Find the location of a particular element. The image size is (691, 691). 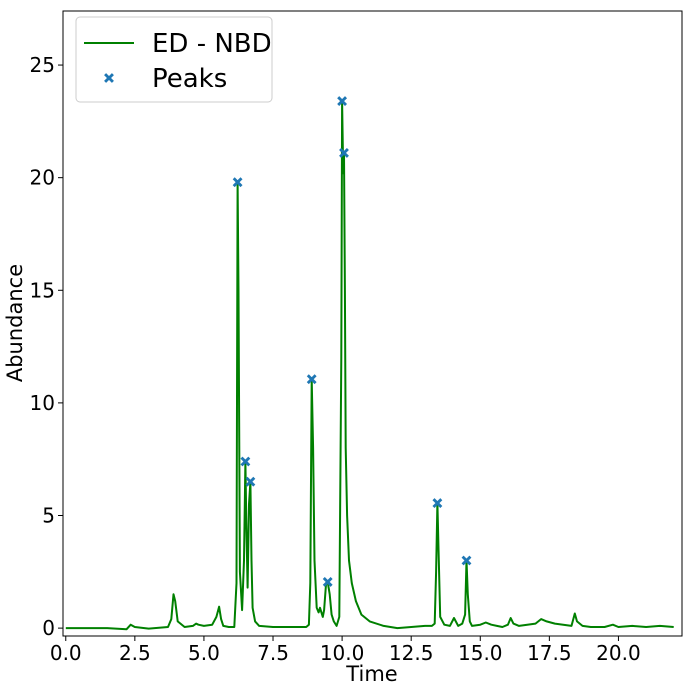

legend-peak-marker is located at coordinates (109, 78).